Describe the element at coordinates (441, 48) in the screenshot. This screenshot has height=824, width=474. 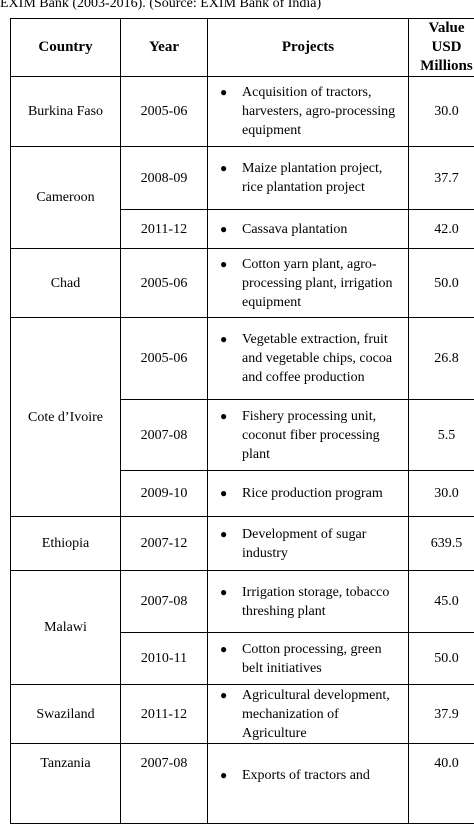
I see `header-cell: Value USD Millions` at that location.